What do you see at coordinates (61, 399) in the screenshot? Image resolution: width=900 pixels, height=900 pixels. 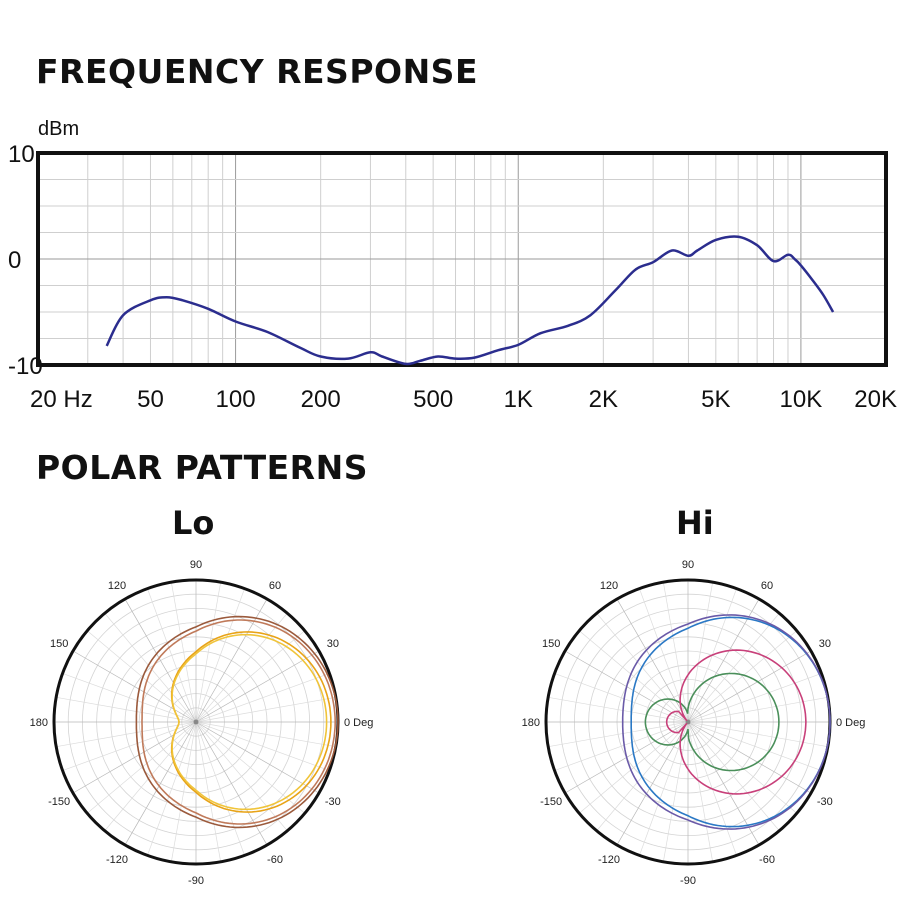 I see `x-tick-label: 20 Hz` at bounding box center [61, 399].